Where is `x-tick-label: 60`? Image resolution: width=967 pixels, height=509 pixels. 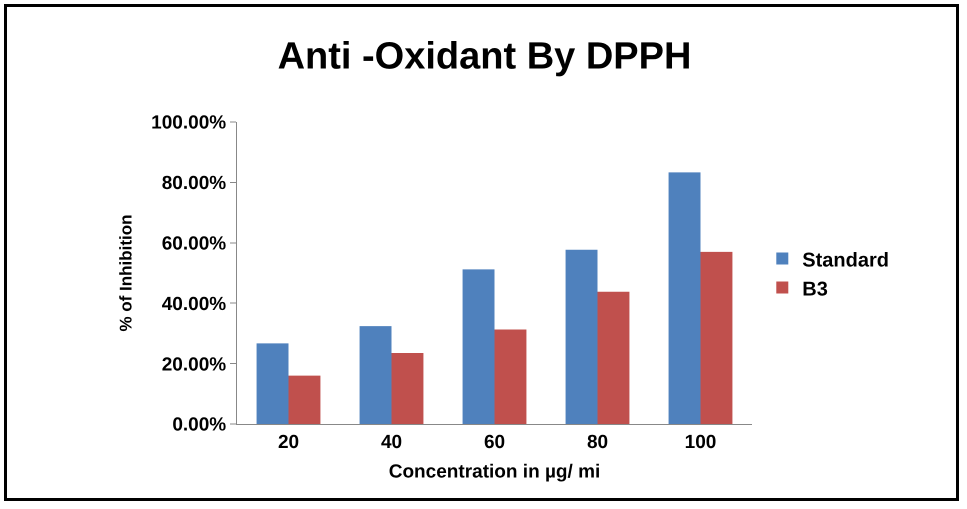
x-tick-label: 60 is located at coordinates (495, 442).